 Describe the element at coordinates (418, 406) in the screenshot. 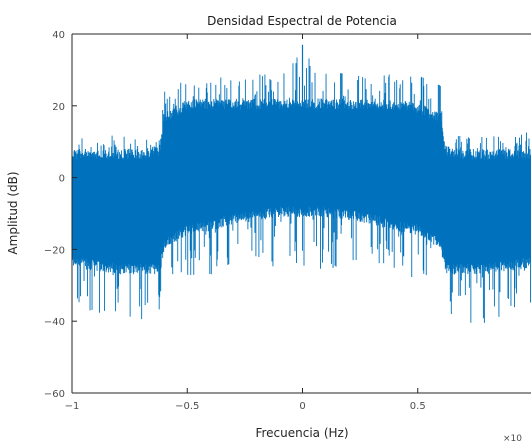

I see `x-tick-label: 0.5` at that location.